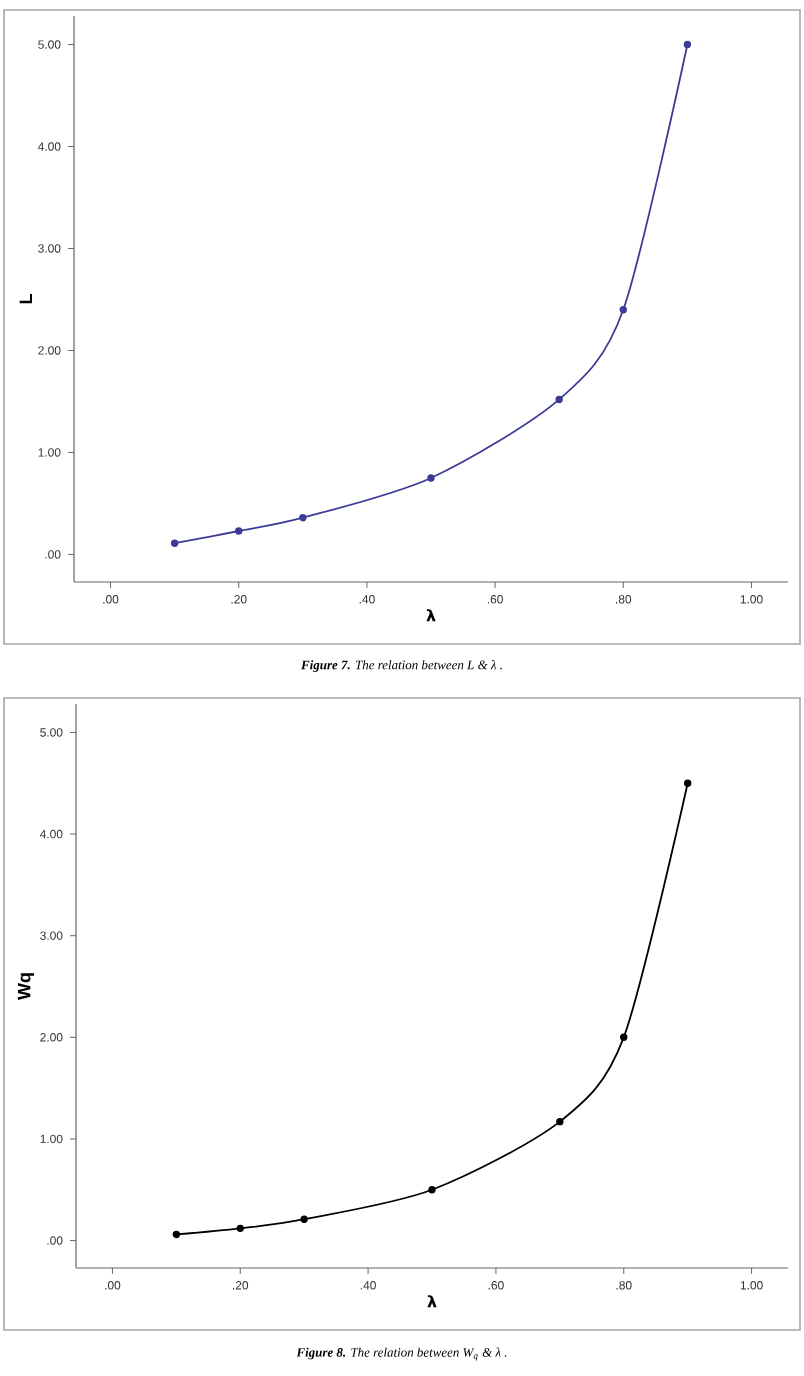  What do you see at coordinates (26, 299) in the screenshot?
I see `y-axis-title: L` at bounding box center [26, 299].